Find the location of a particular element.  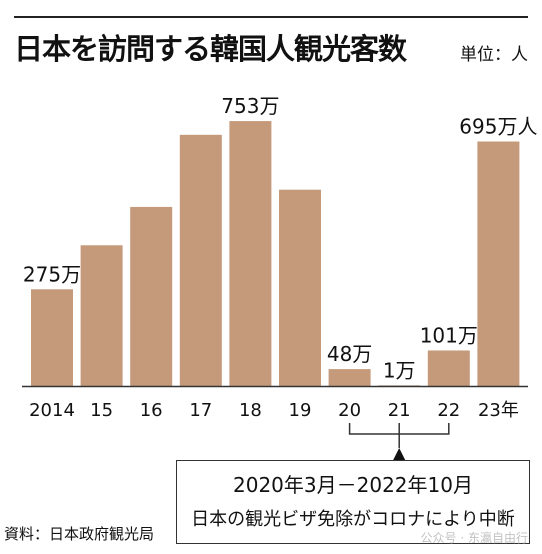

pause-period-bracket is located at coordinates (399, 441).